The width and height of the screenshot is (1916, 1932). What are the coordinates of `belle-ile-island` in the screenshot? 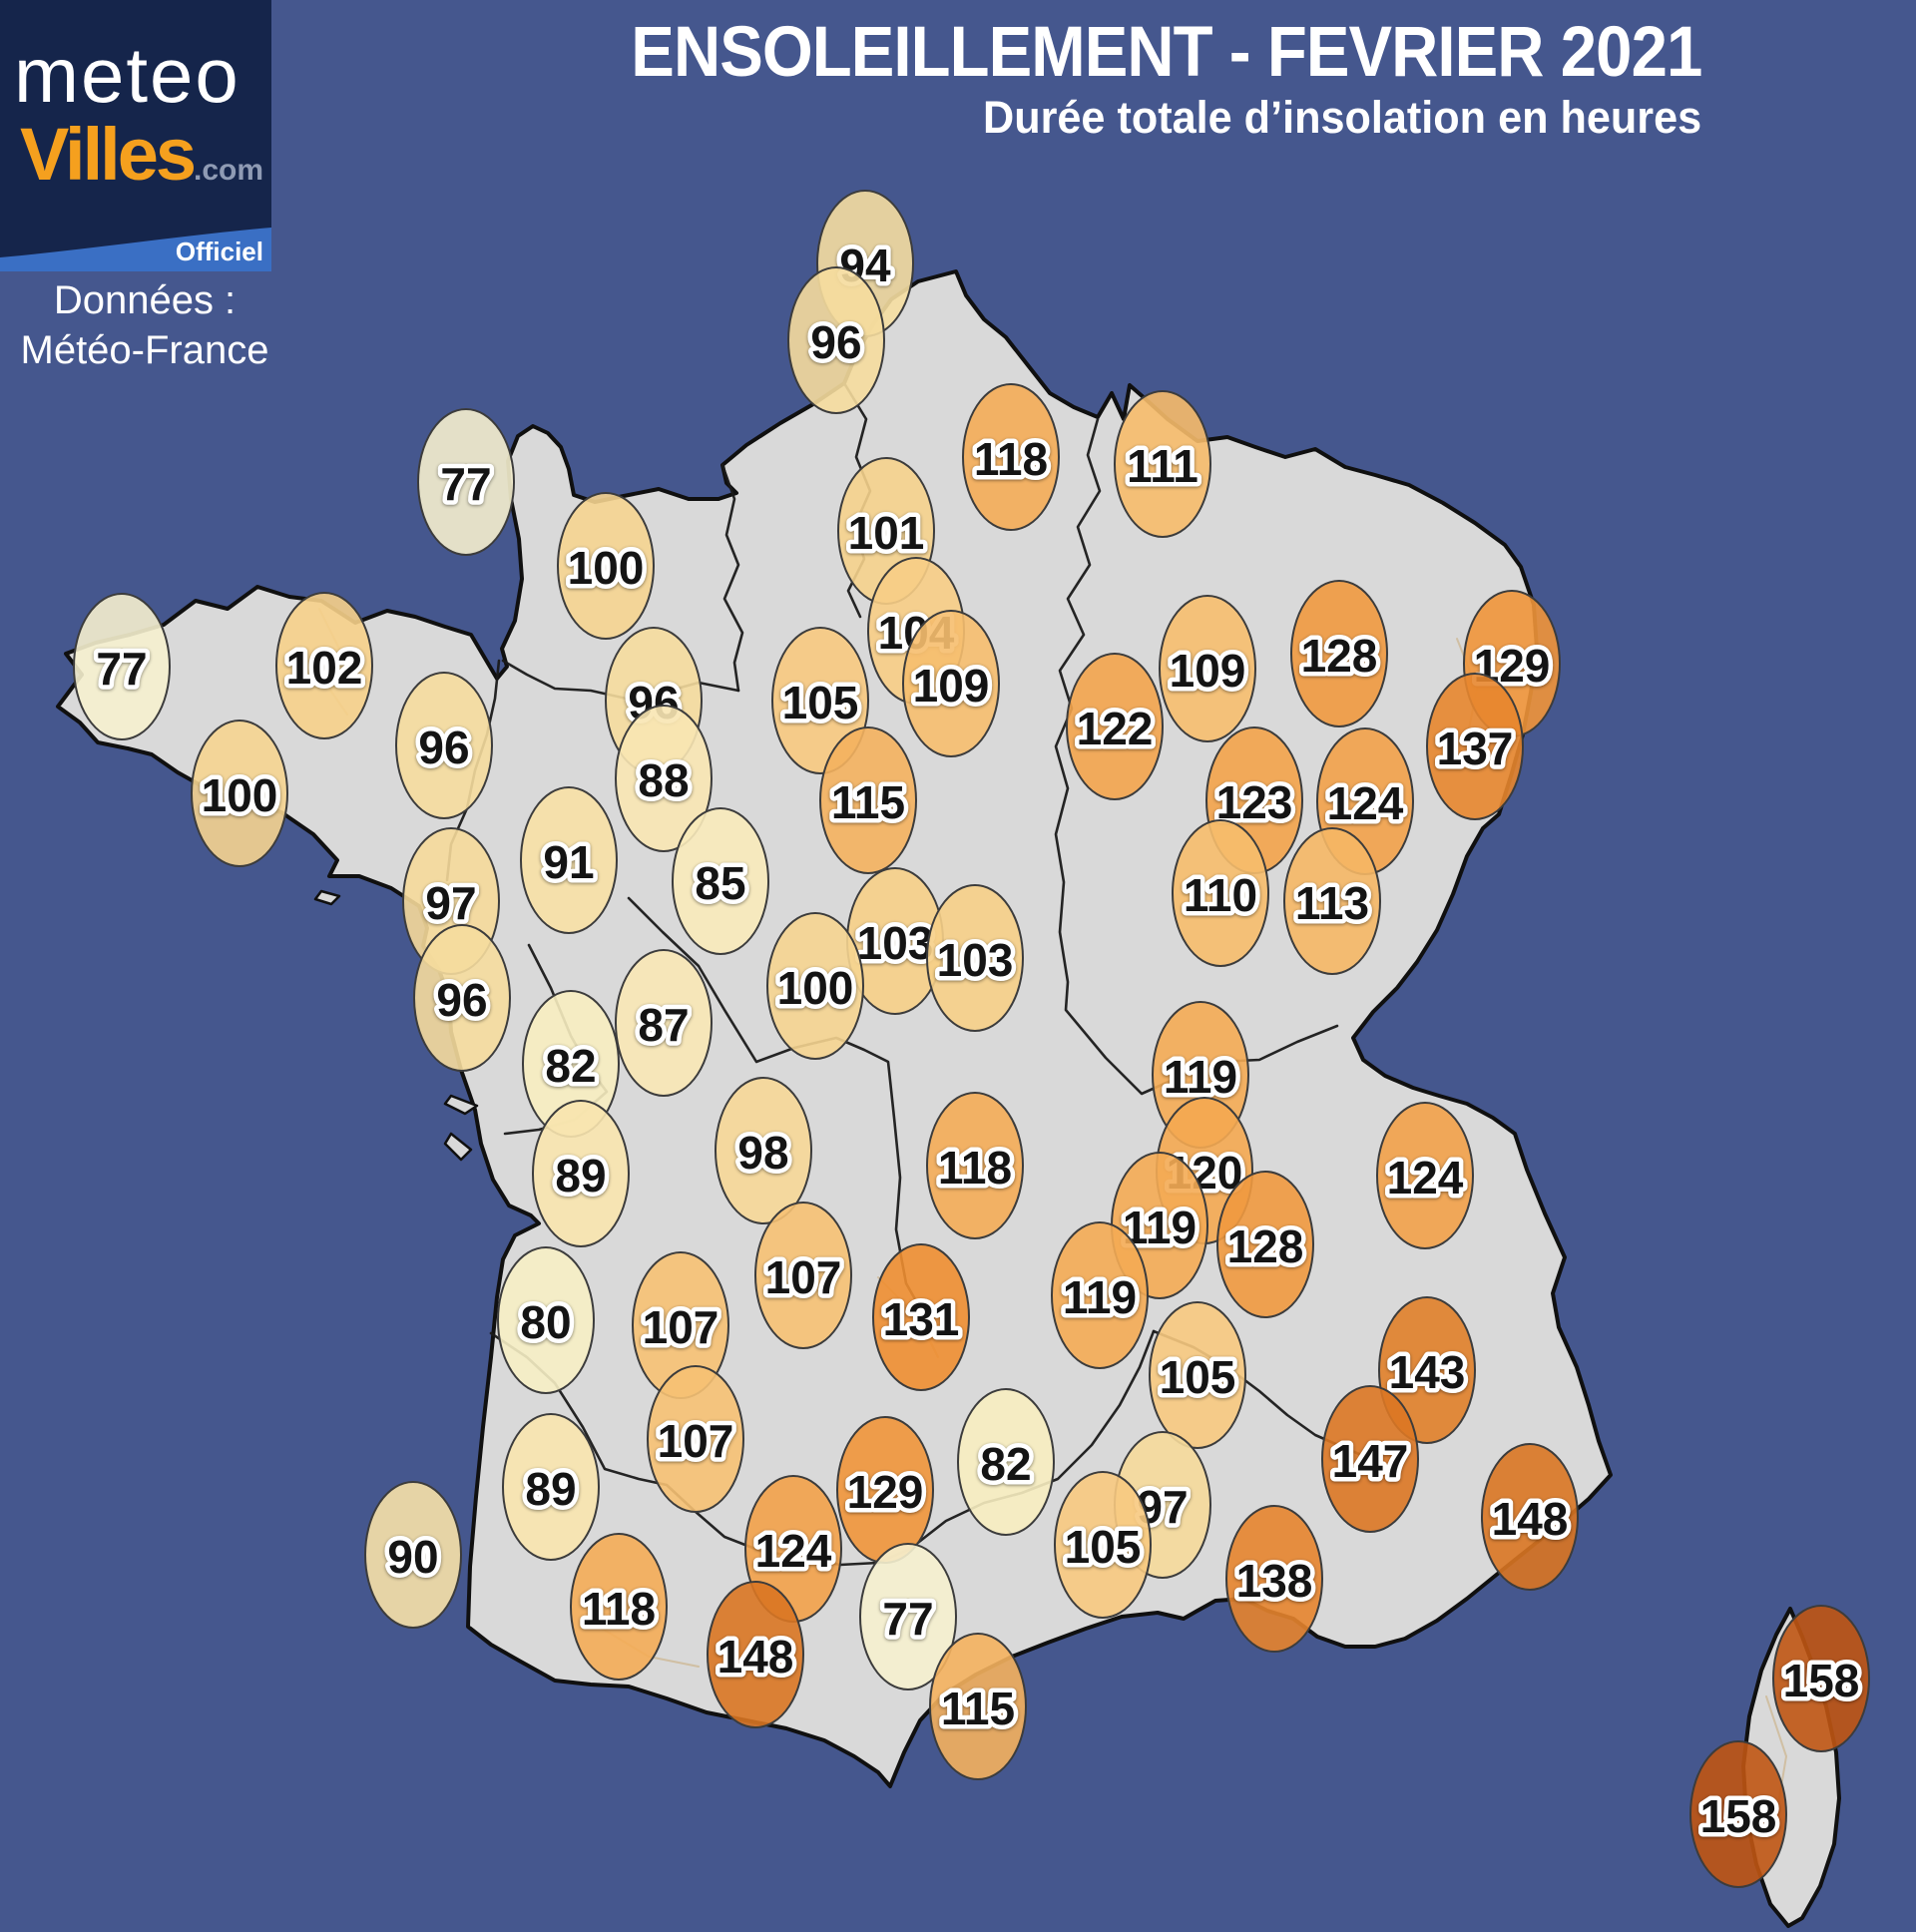 It's located at (327, 897).